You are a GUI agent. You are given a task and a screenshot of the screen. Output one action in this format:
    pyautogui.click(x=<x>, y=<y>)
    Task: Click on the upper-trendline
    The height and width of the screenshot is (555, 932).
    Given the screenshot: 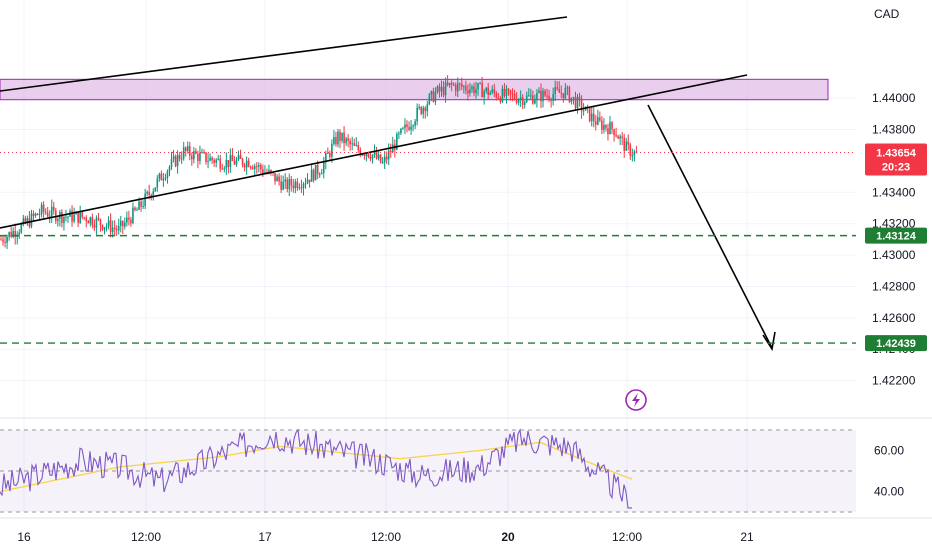 What is the action you would take?
    pyautogui.click(x=284, y=54)
    